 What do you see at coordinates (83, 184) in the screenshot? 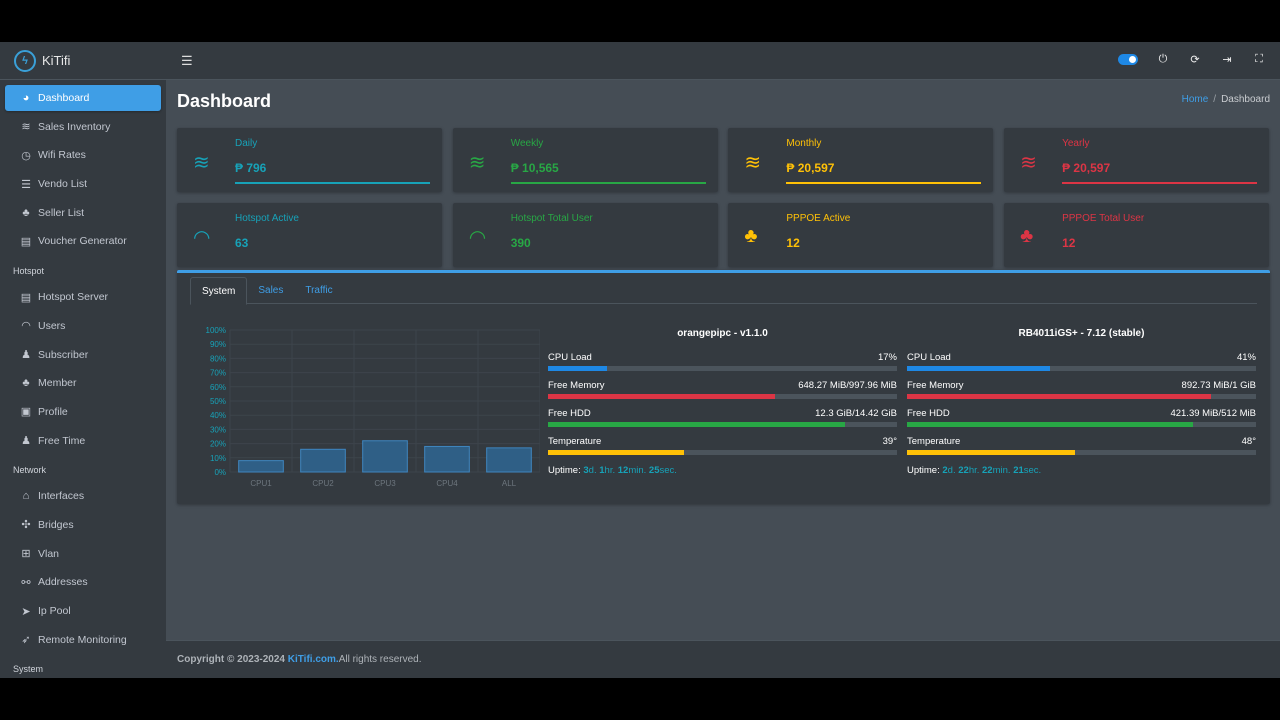
I see `sidebar-item-vendo-list: ☰ Vendo List` at bounding box center [83, 184].